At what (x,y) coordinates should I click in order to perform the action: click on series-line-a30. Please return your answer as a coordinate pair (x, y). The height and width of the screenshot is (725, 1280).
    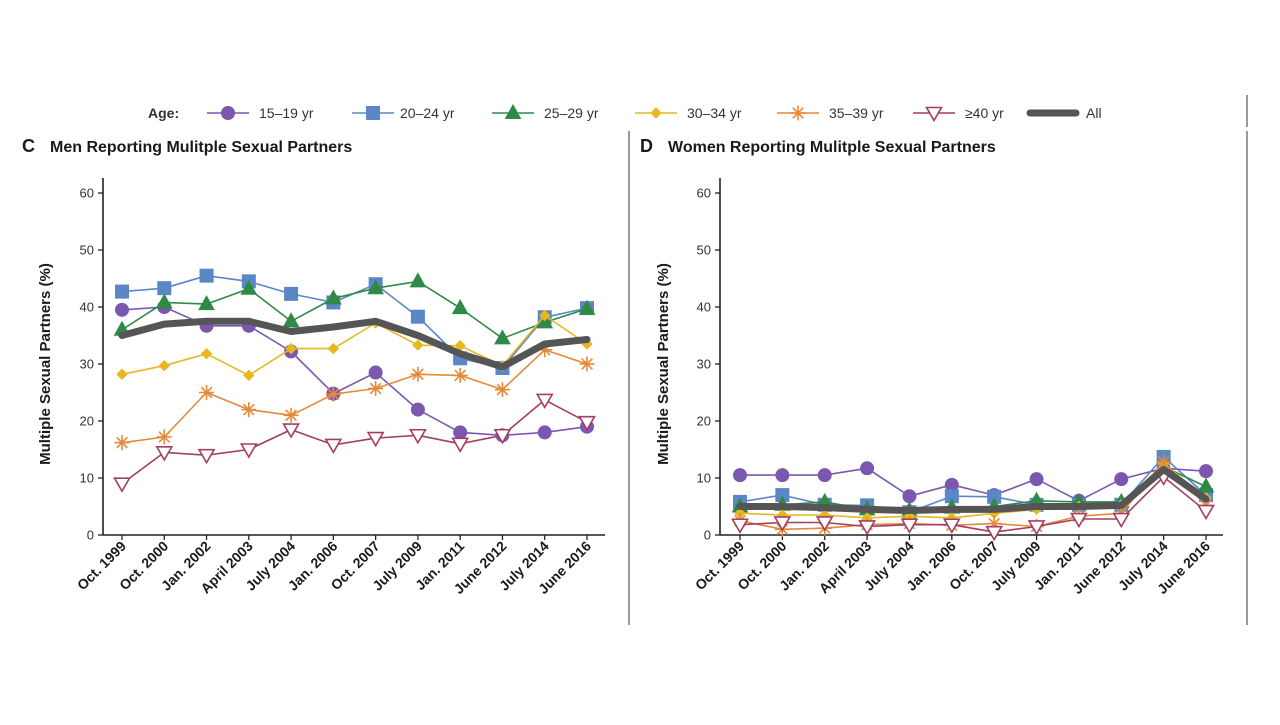
    Looking at the image, I should click on (354, 345).